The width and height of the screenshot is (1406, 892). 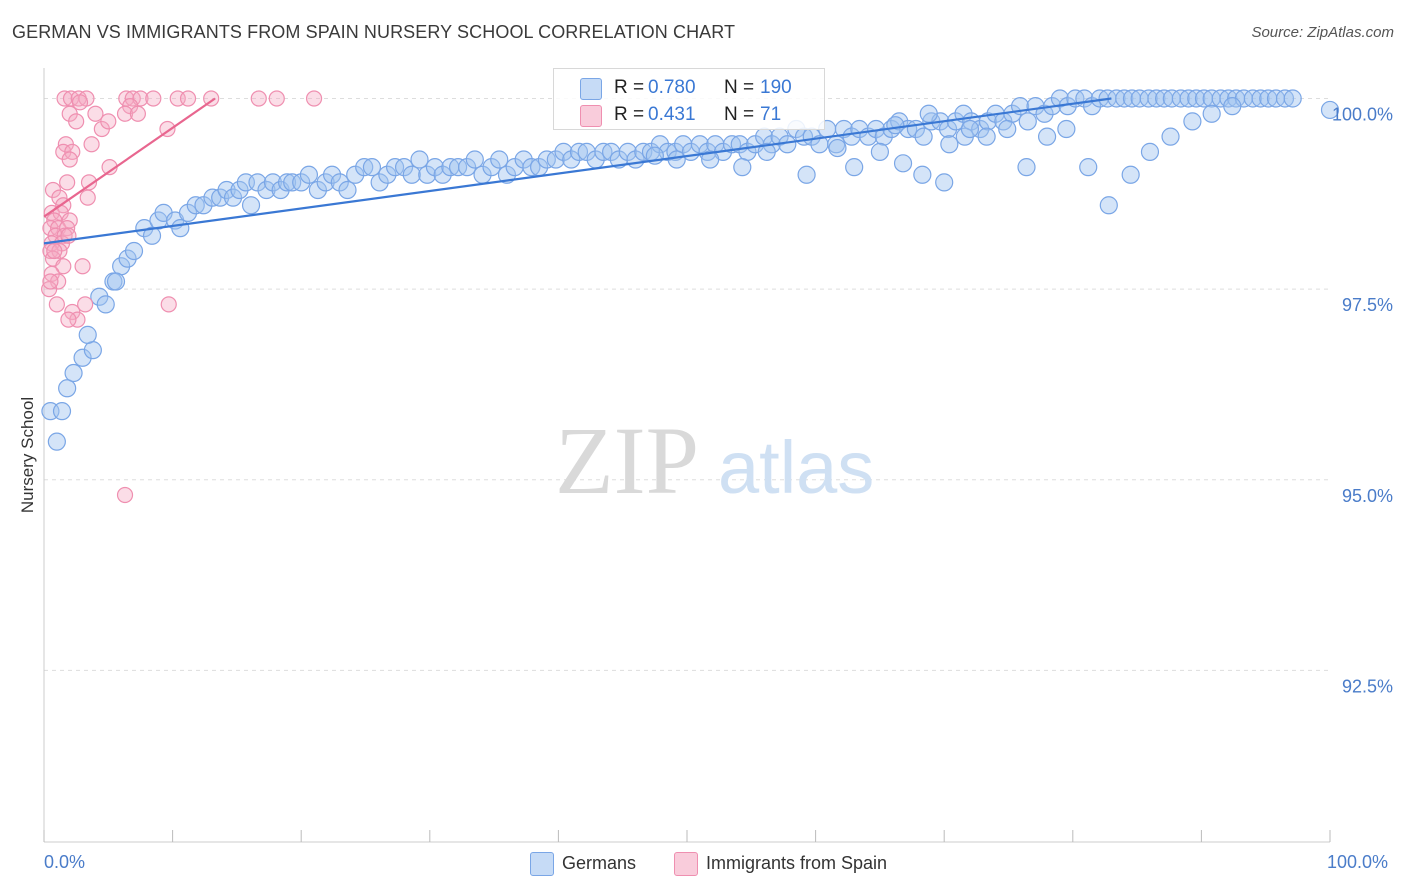 What do you see at coordinates (797, 863) in the screenshot?
I see `bottom-legend-label: Immigrants from Spain` at bounding box center [797, 863].